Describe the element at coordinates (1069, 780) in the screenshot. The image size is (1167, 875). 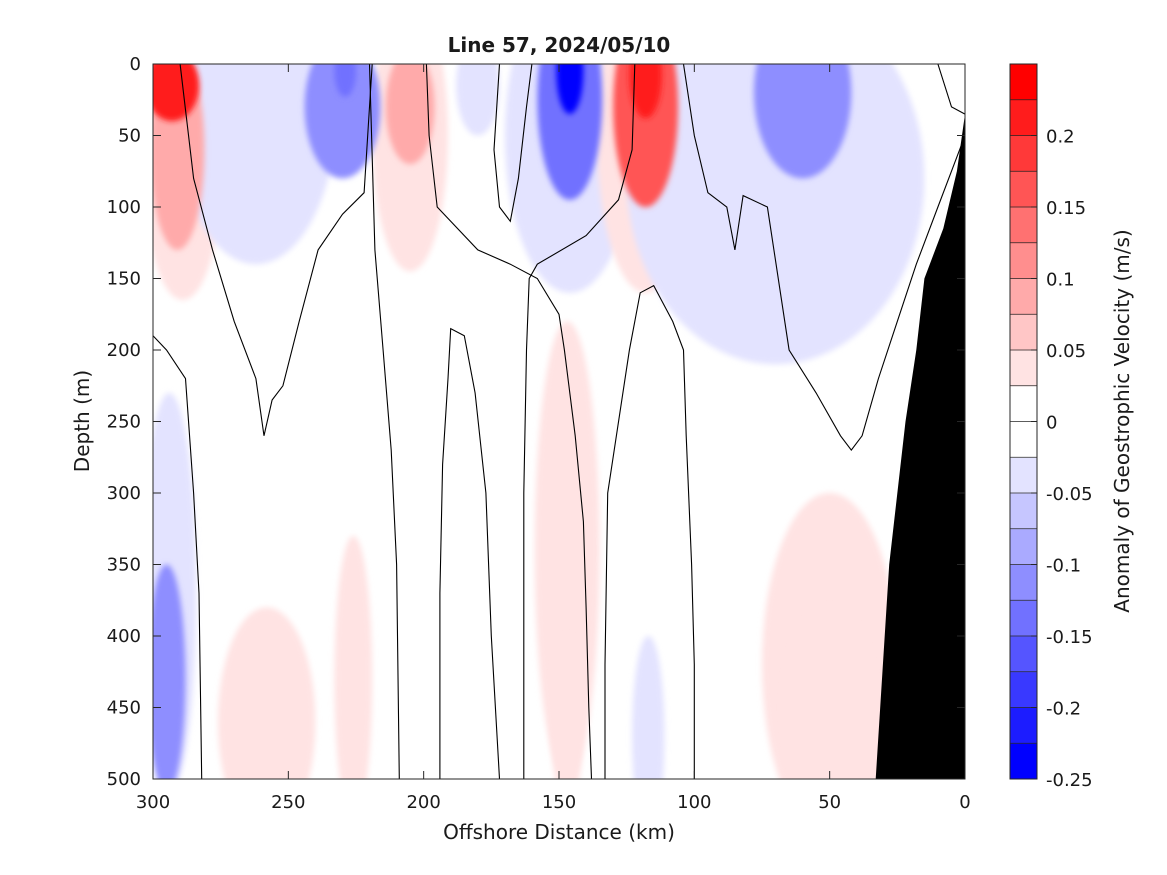
I see `colorbar-tick-label: -0.25` at that location.